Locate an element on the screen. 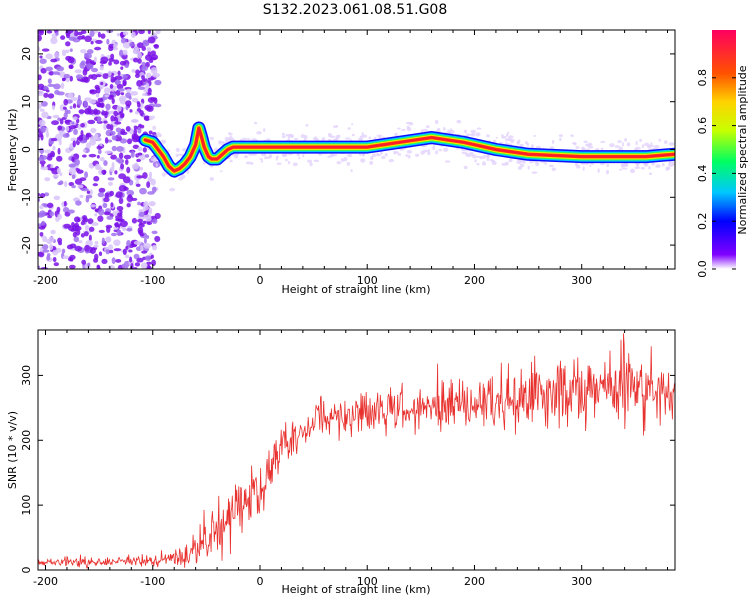 The height and width of the screenshot is (600, 750). x-tick-label: 100 is located at coordinates (367, 581).